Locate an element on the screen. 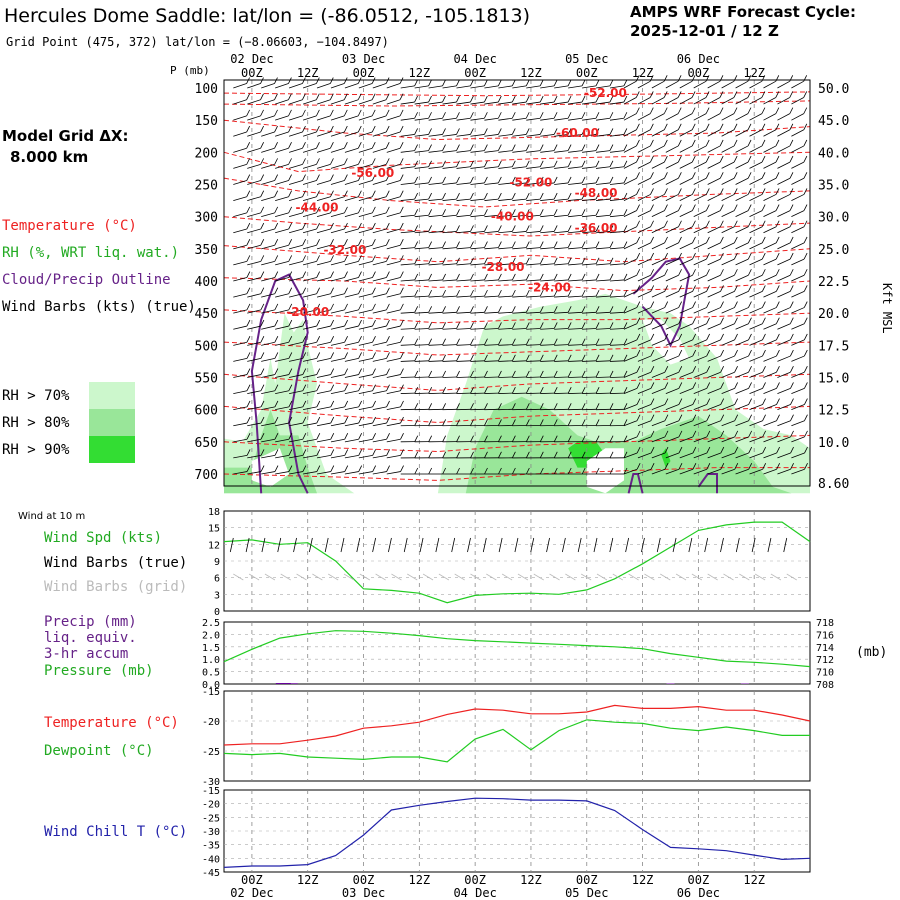 The image size is (900, 900). panel-tick-label: 1.0 is located at coordinates (211, 660).